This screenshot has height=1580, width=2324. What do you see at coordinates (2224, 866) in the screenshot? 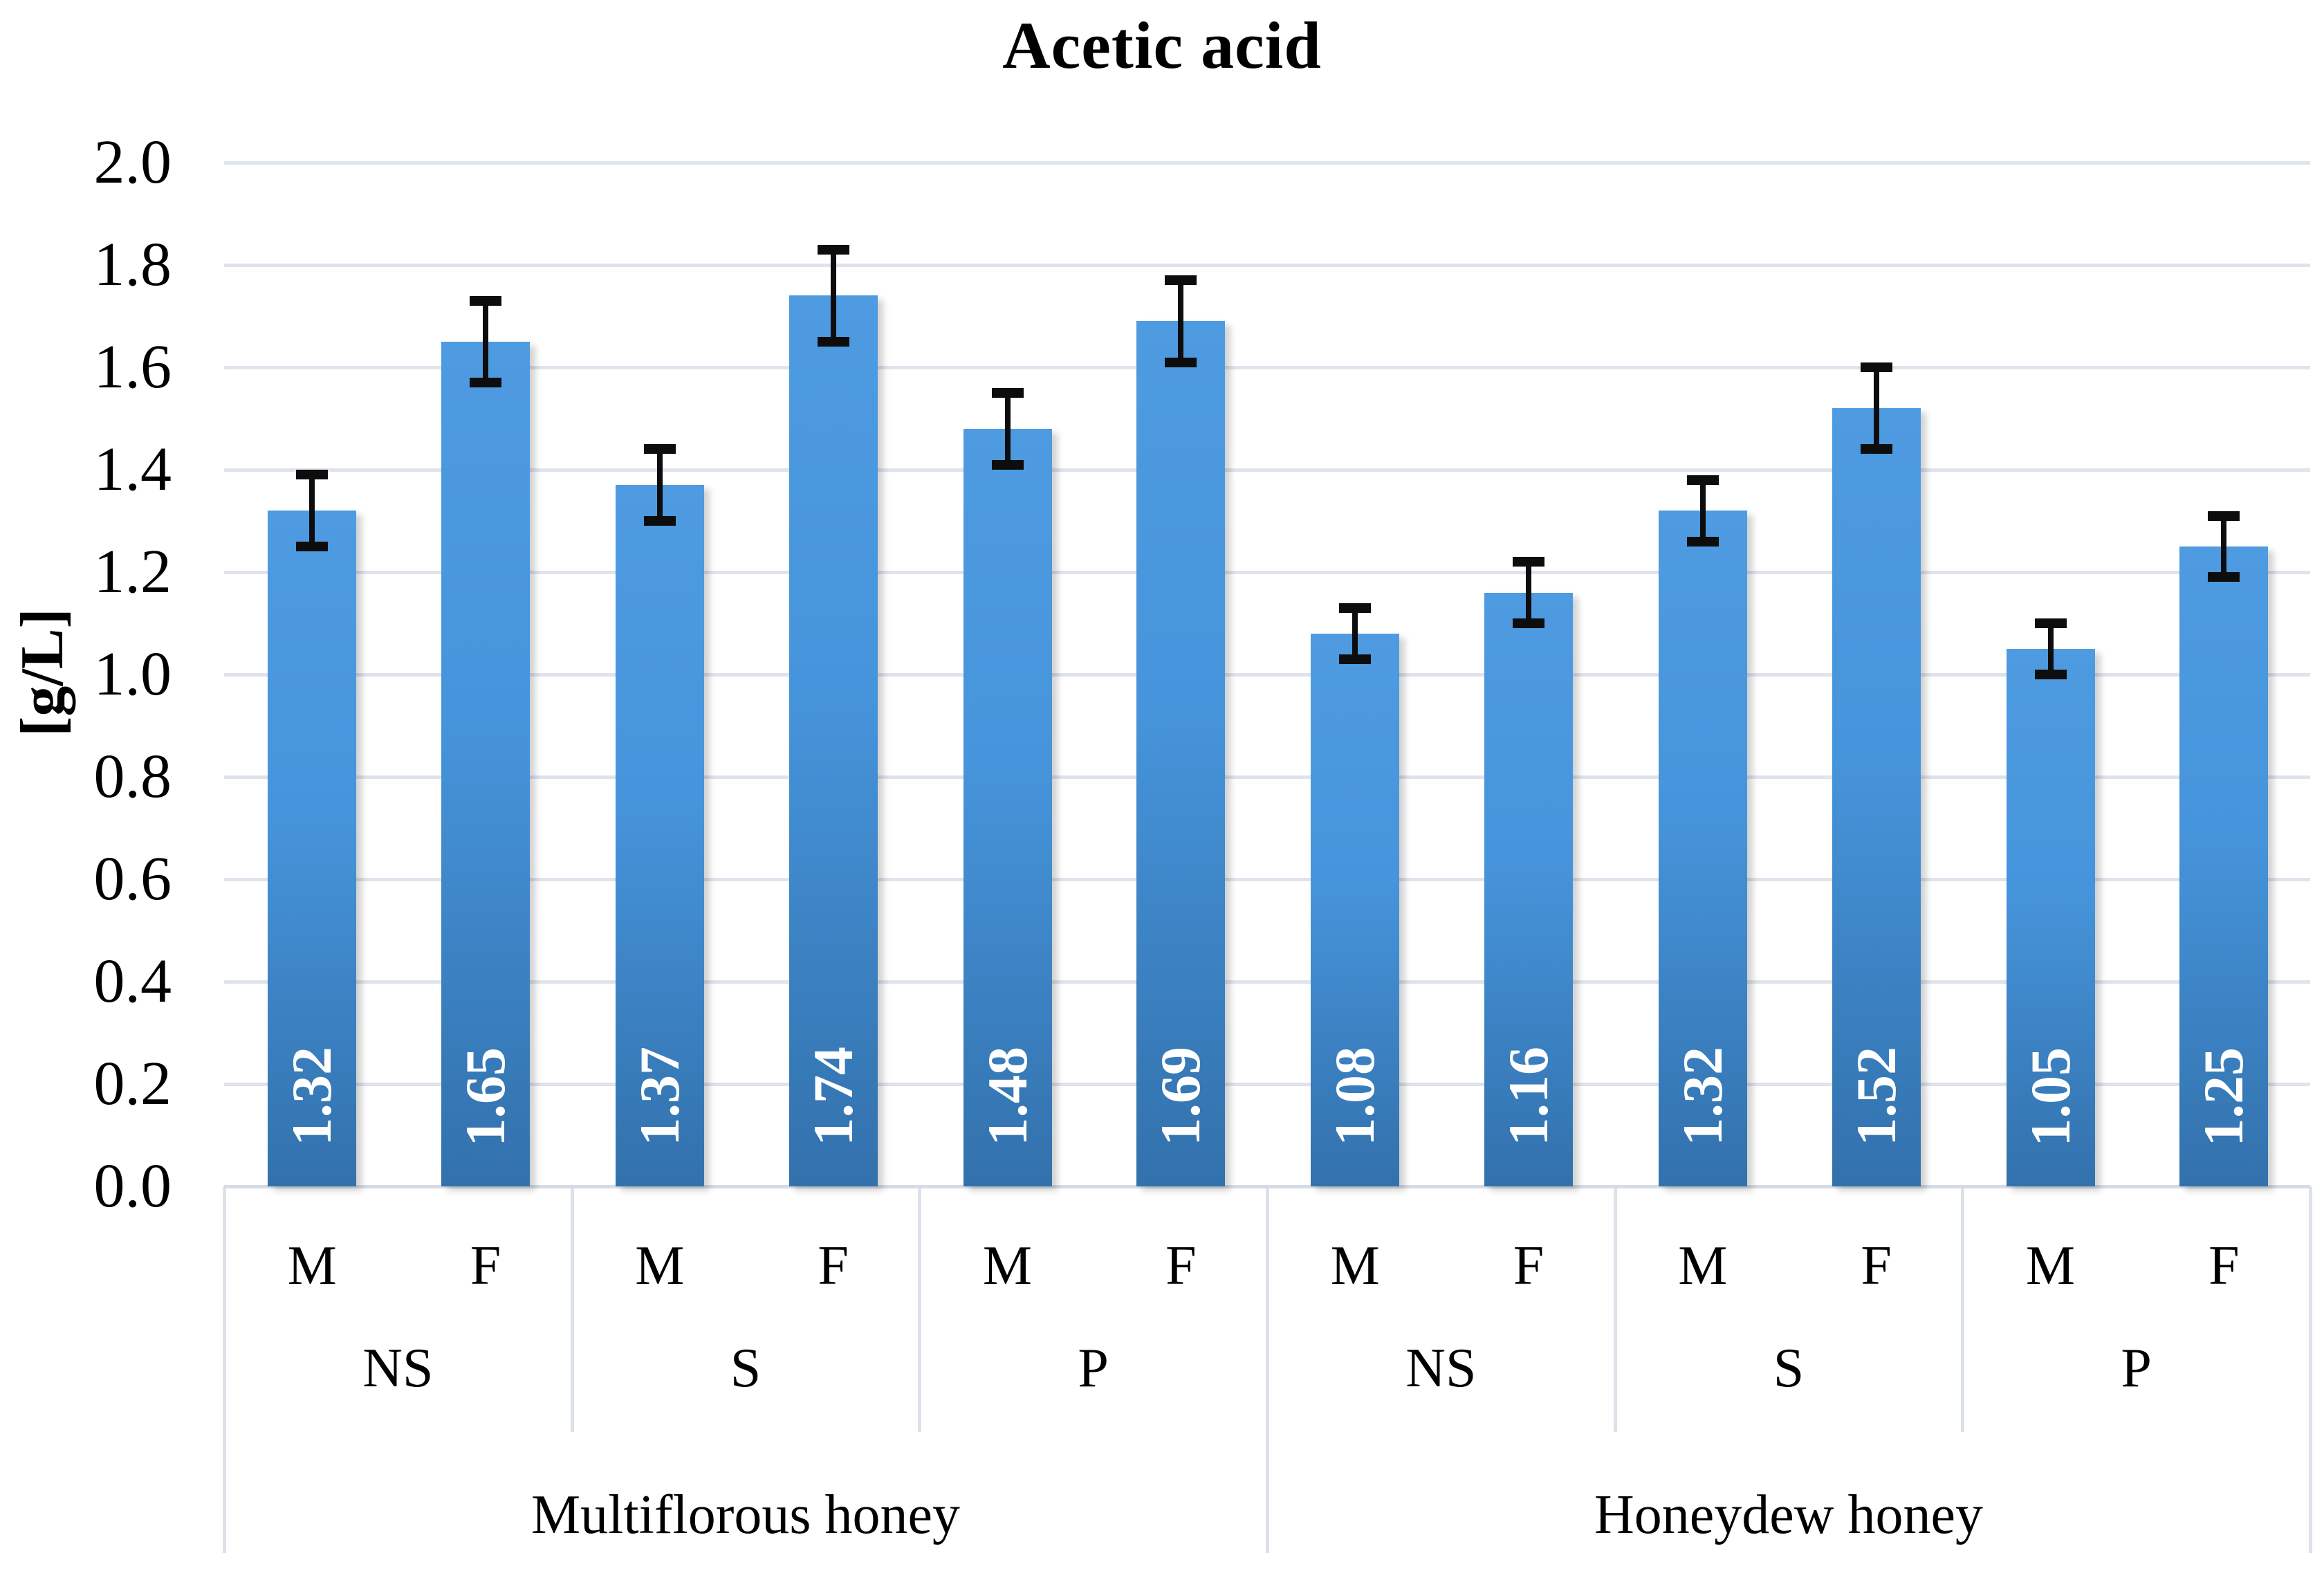
I see `bar: 1.25` at bounding box center [2224, 866].